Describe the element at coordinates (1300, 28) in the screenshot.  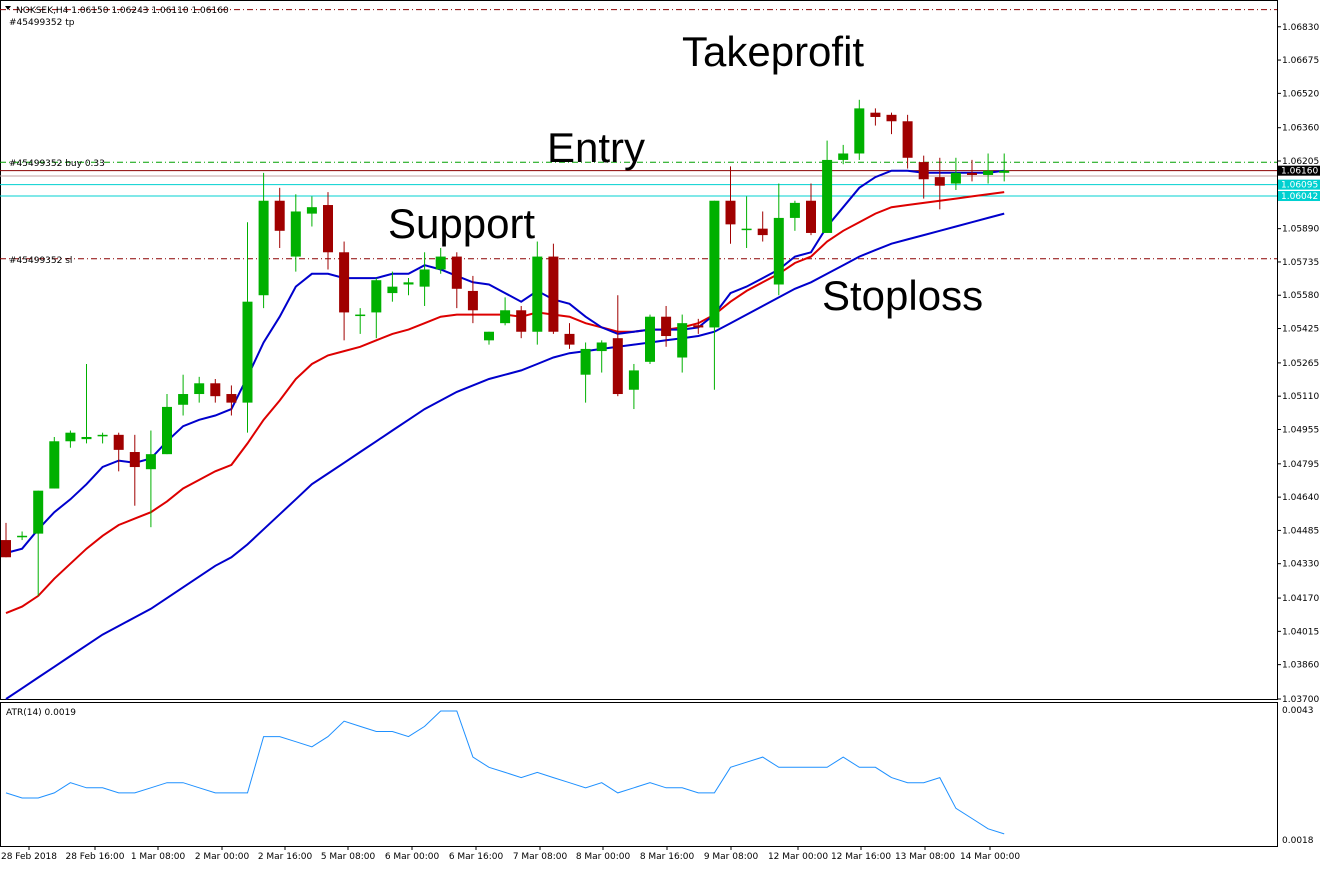
I see `price-tick-label: 1.06830` at that location.